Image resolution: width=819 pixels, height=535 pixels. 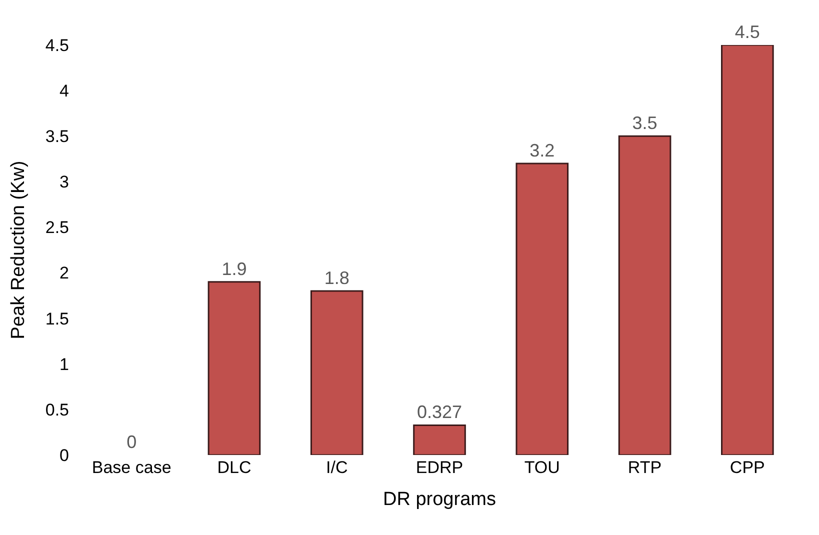 What do you see at coordinates (131, 442) in the screenshot?
I see `data-label: 0` at bounding box center [131, 442].